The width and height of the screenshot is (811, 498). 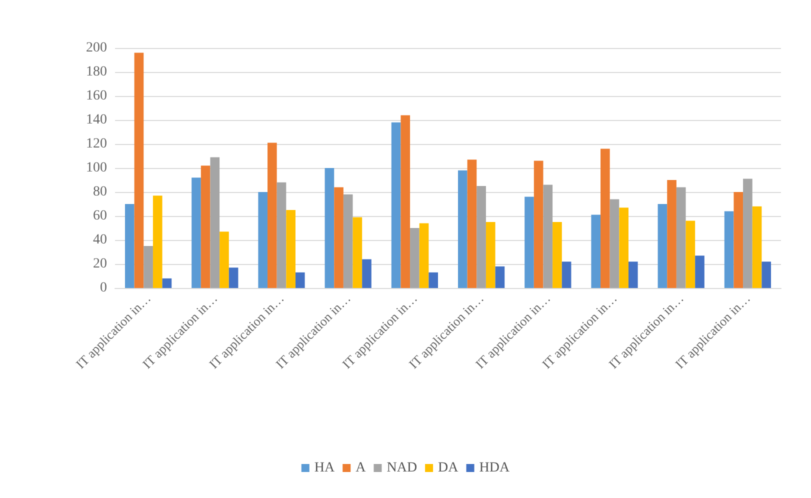 I want to click on y-tick-label: 160, so click(x=96, y=96).